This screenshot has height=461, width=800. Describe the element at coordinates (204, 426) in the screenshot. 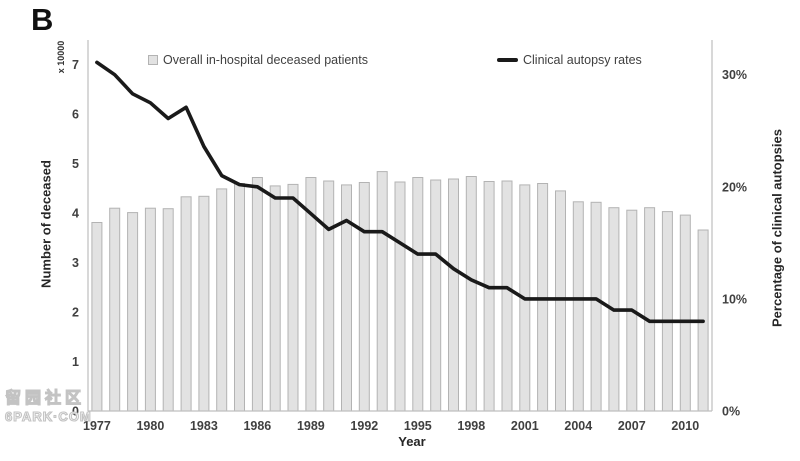

I see `x-tick-1983: 1983` at that location.